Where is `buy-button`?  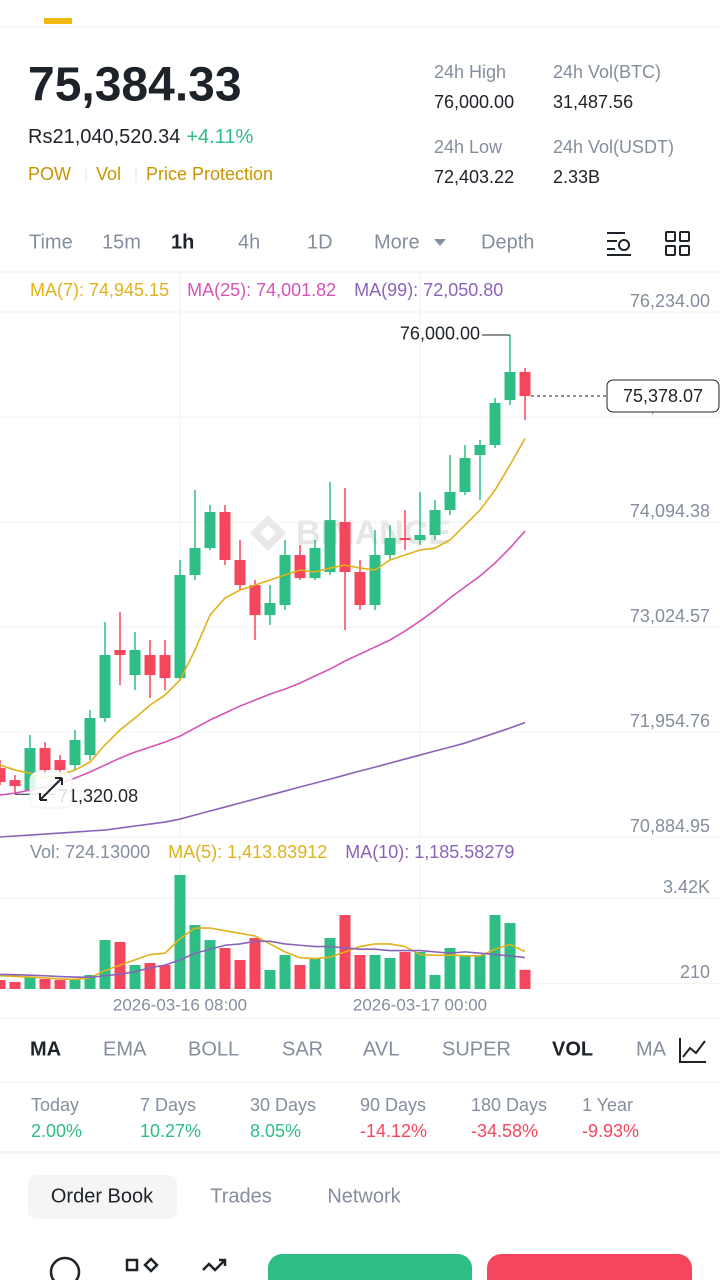
buy-button is located at coordinates (370, 1267).